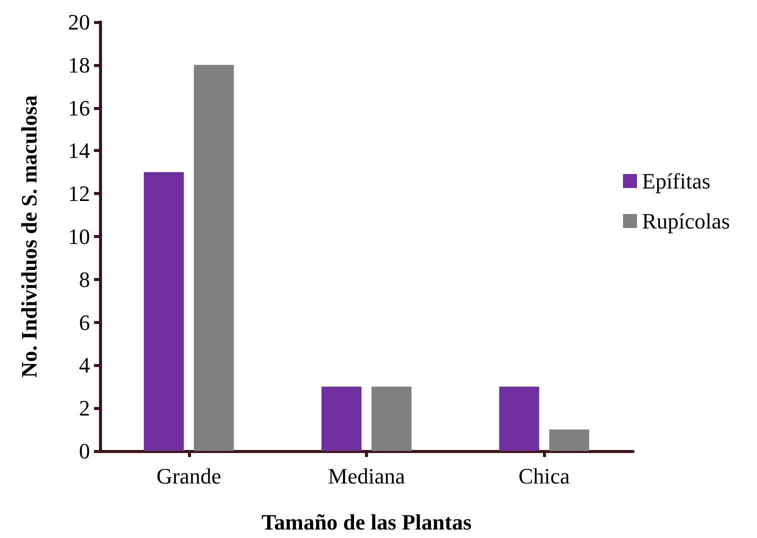  Describe the element at coordinates (79, 65) in the screenshot. I see `y-tick-label: 18` at that location.